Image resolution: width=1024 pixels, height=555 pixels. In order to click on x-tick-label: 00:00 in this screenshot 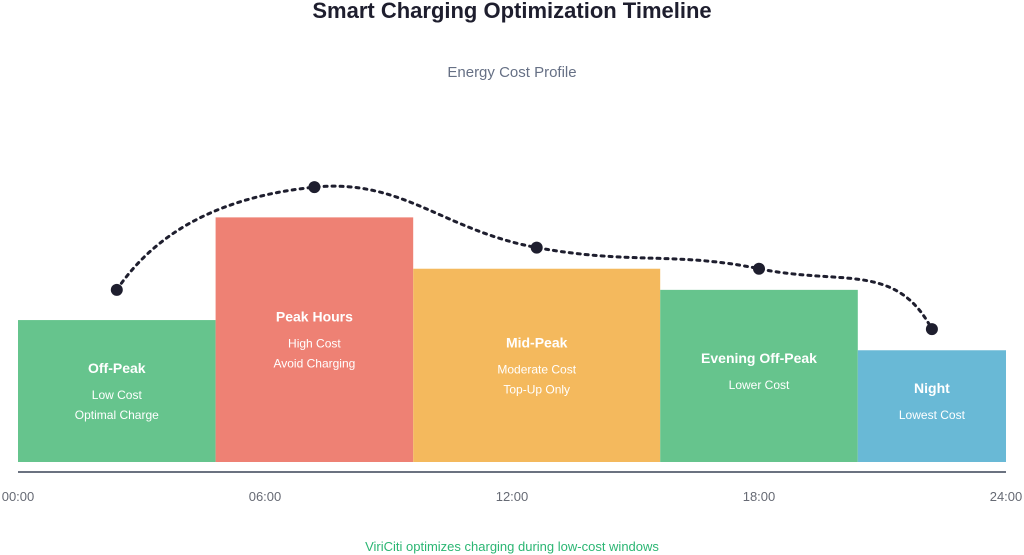, I will do `click(18, 496)`.